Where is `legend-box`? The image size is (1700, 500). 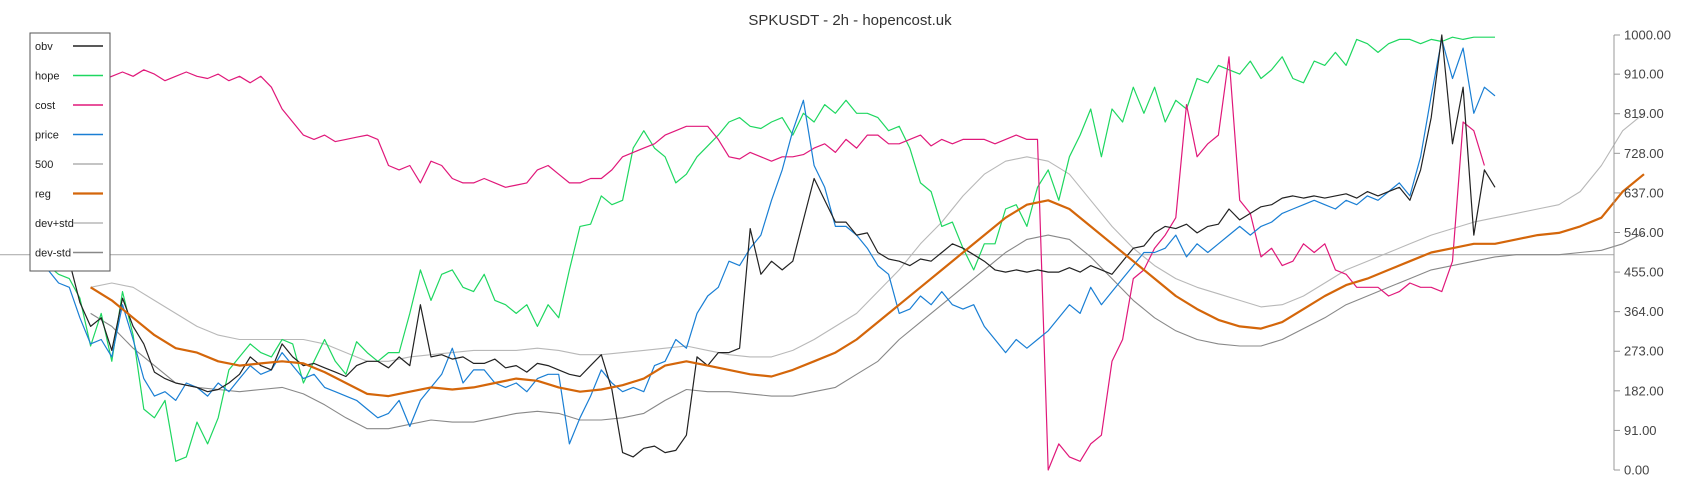 legend-box is located at coordinates (70, 152).